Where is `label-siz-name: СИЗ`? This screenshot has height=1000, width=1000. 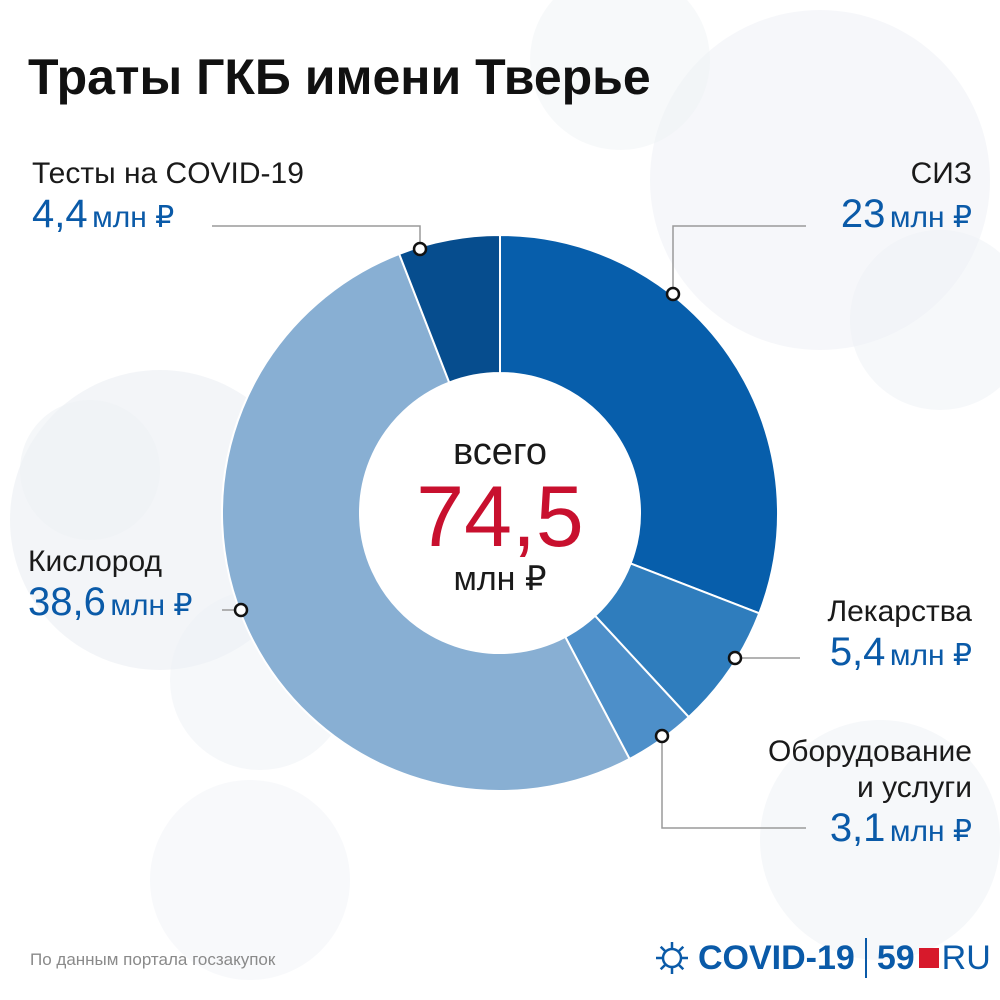
label-siz-name: СИЗ is located at coordinates (941, 173).